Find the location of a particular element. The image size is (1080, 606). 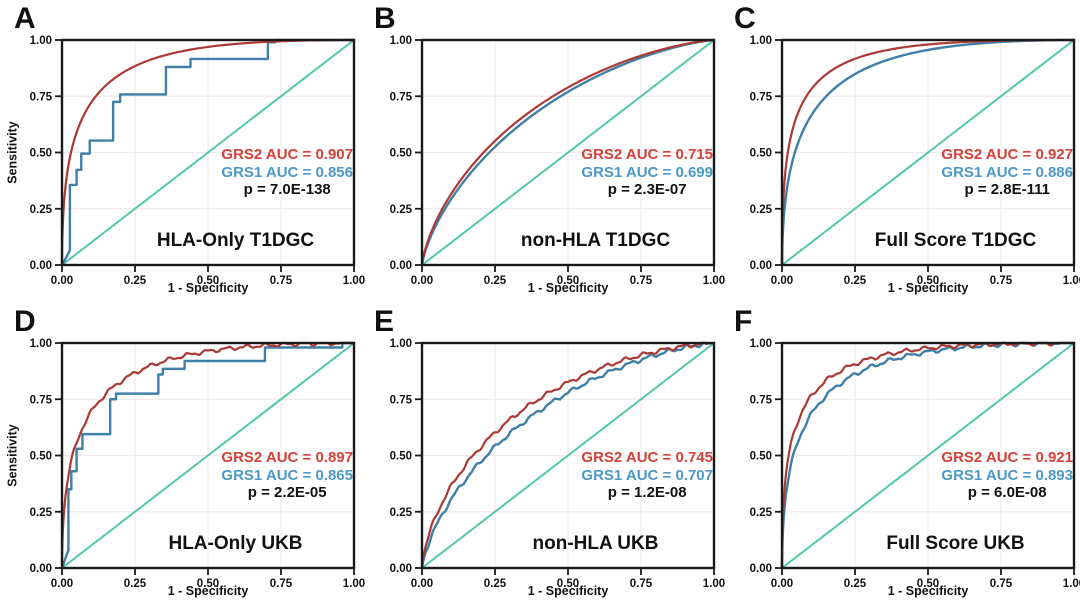

panel-letter: B is located at coordinates (385, 18).